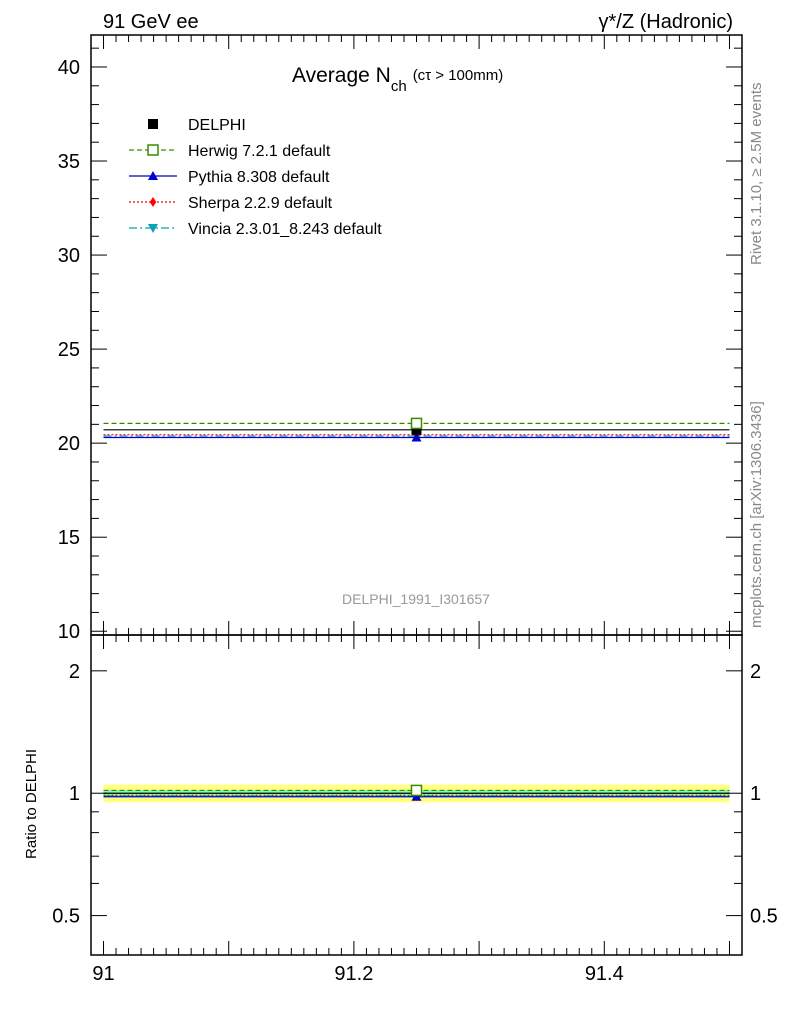  What do you see at coordinates (285, 229) in the screenshot?
I see `legend-label-vincia: Vincia 2.3.01_8.243 default` at bounding box center [285, 229].